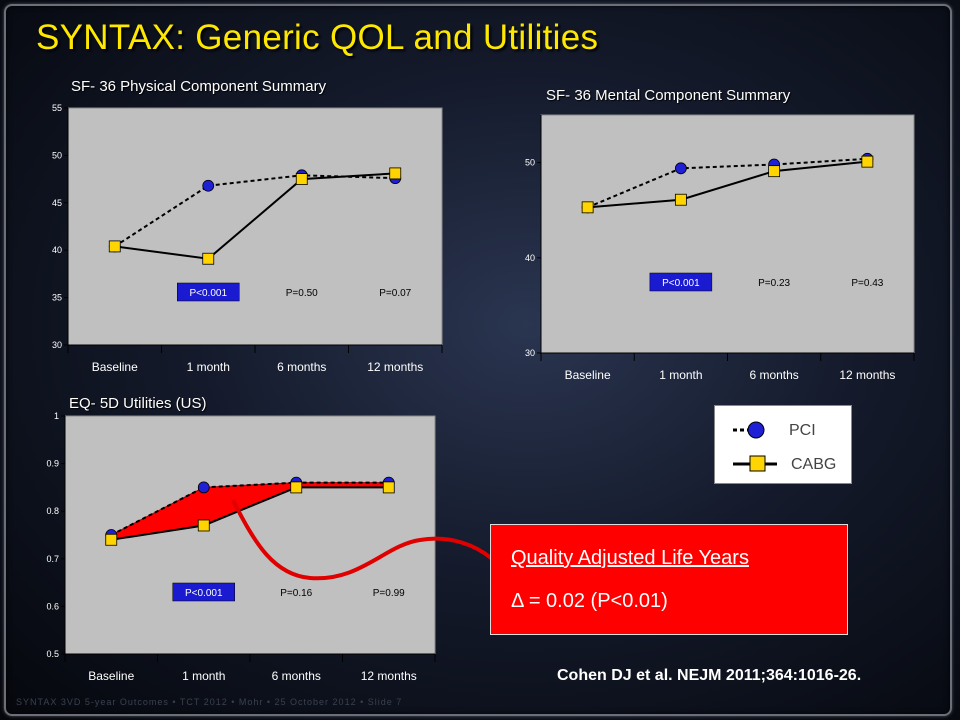 The image size is (960, 720). What do you see at coordinates (668, 95) in the screenshot?
I see `chart-title-mental: SF- 36 Mental Component Summary` at bounding box center [668, 95].